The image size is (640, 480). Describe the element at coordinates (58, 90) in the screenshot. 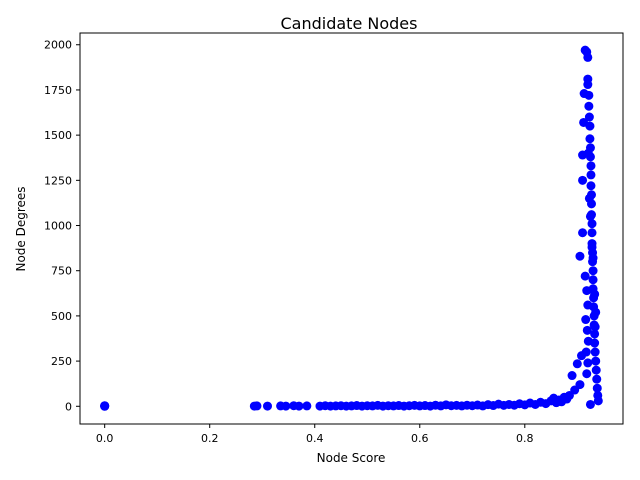

I see `y-tick-label: 1750` at that location.